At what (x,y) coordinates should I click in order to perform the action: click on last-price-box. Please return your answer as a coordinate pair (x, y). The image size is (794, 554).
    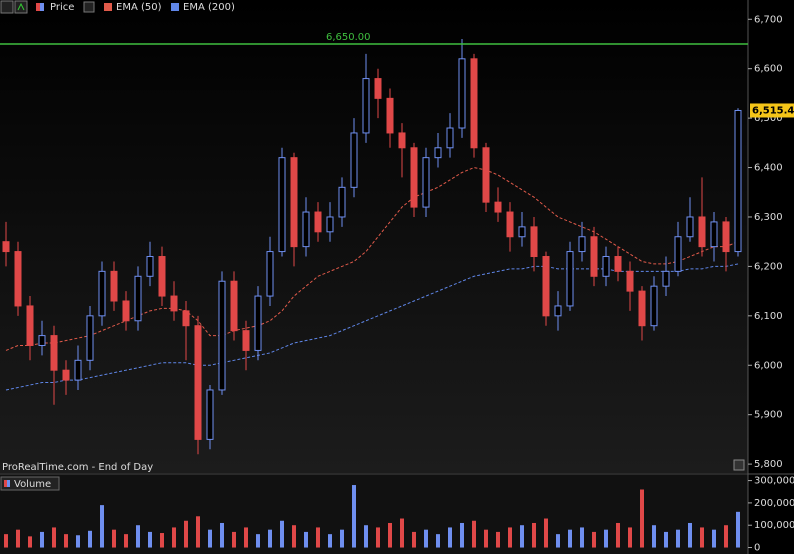
    Looking at the image, I should click on (772, 110).